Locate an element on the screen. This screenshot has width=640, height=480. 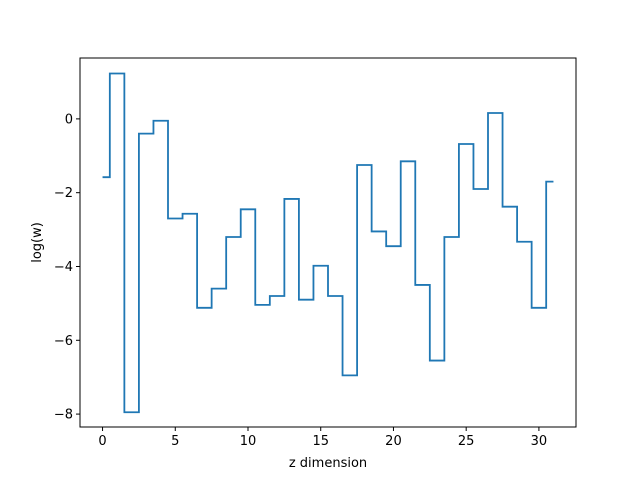
x-tick-label: 30 is located at coordinates (539, 441).